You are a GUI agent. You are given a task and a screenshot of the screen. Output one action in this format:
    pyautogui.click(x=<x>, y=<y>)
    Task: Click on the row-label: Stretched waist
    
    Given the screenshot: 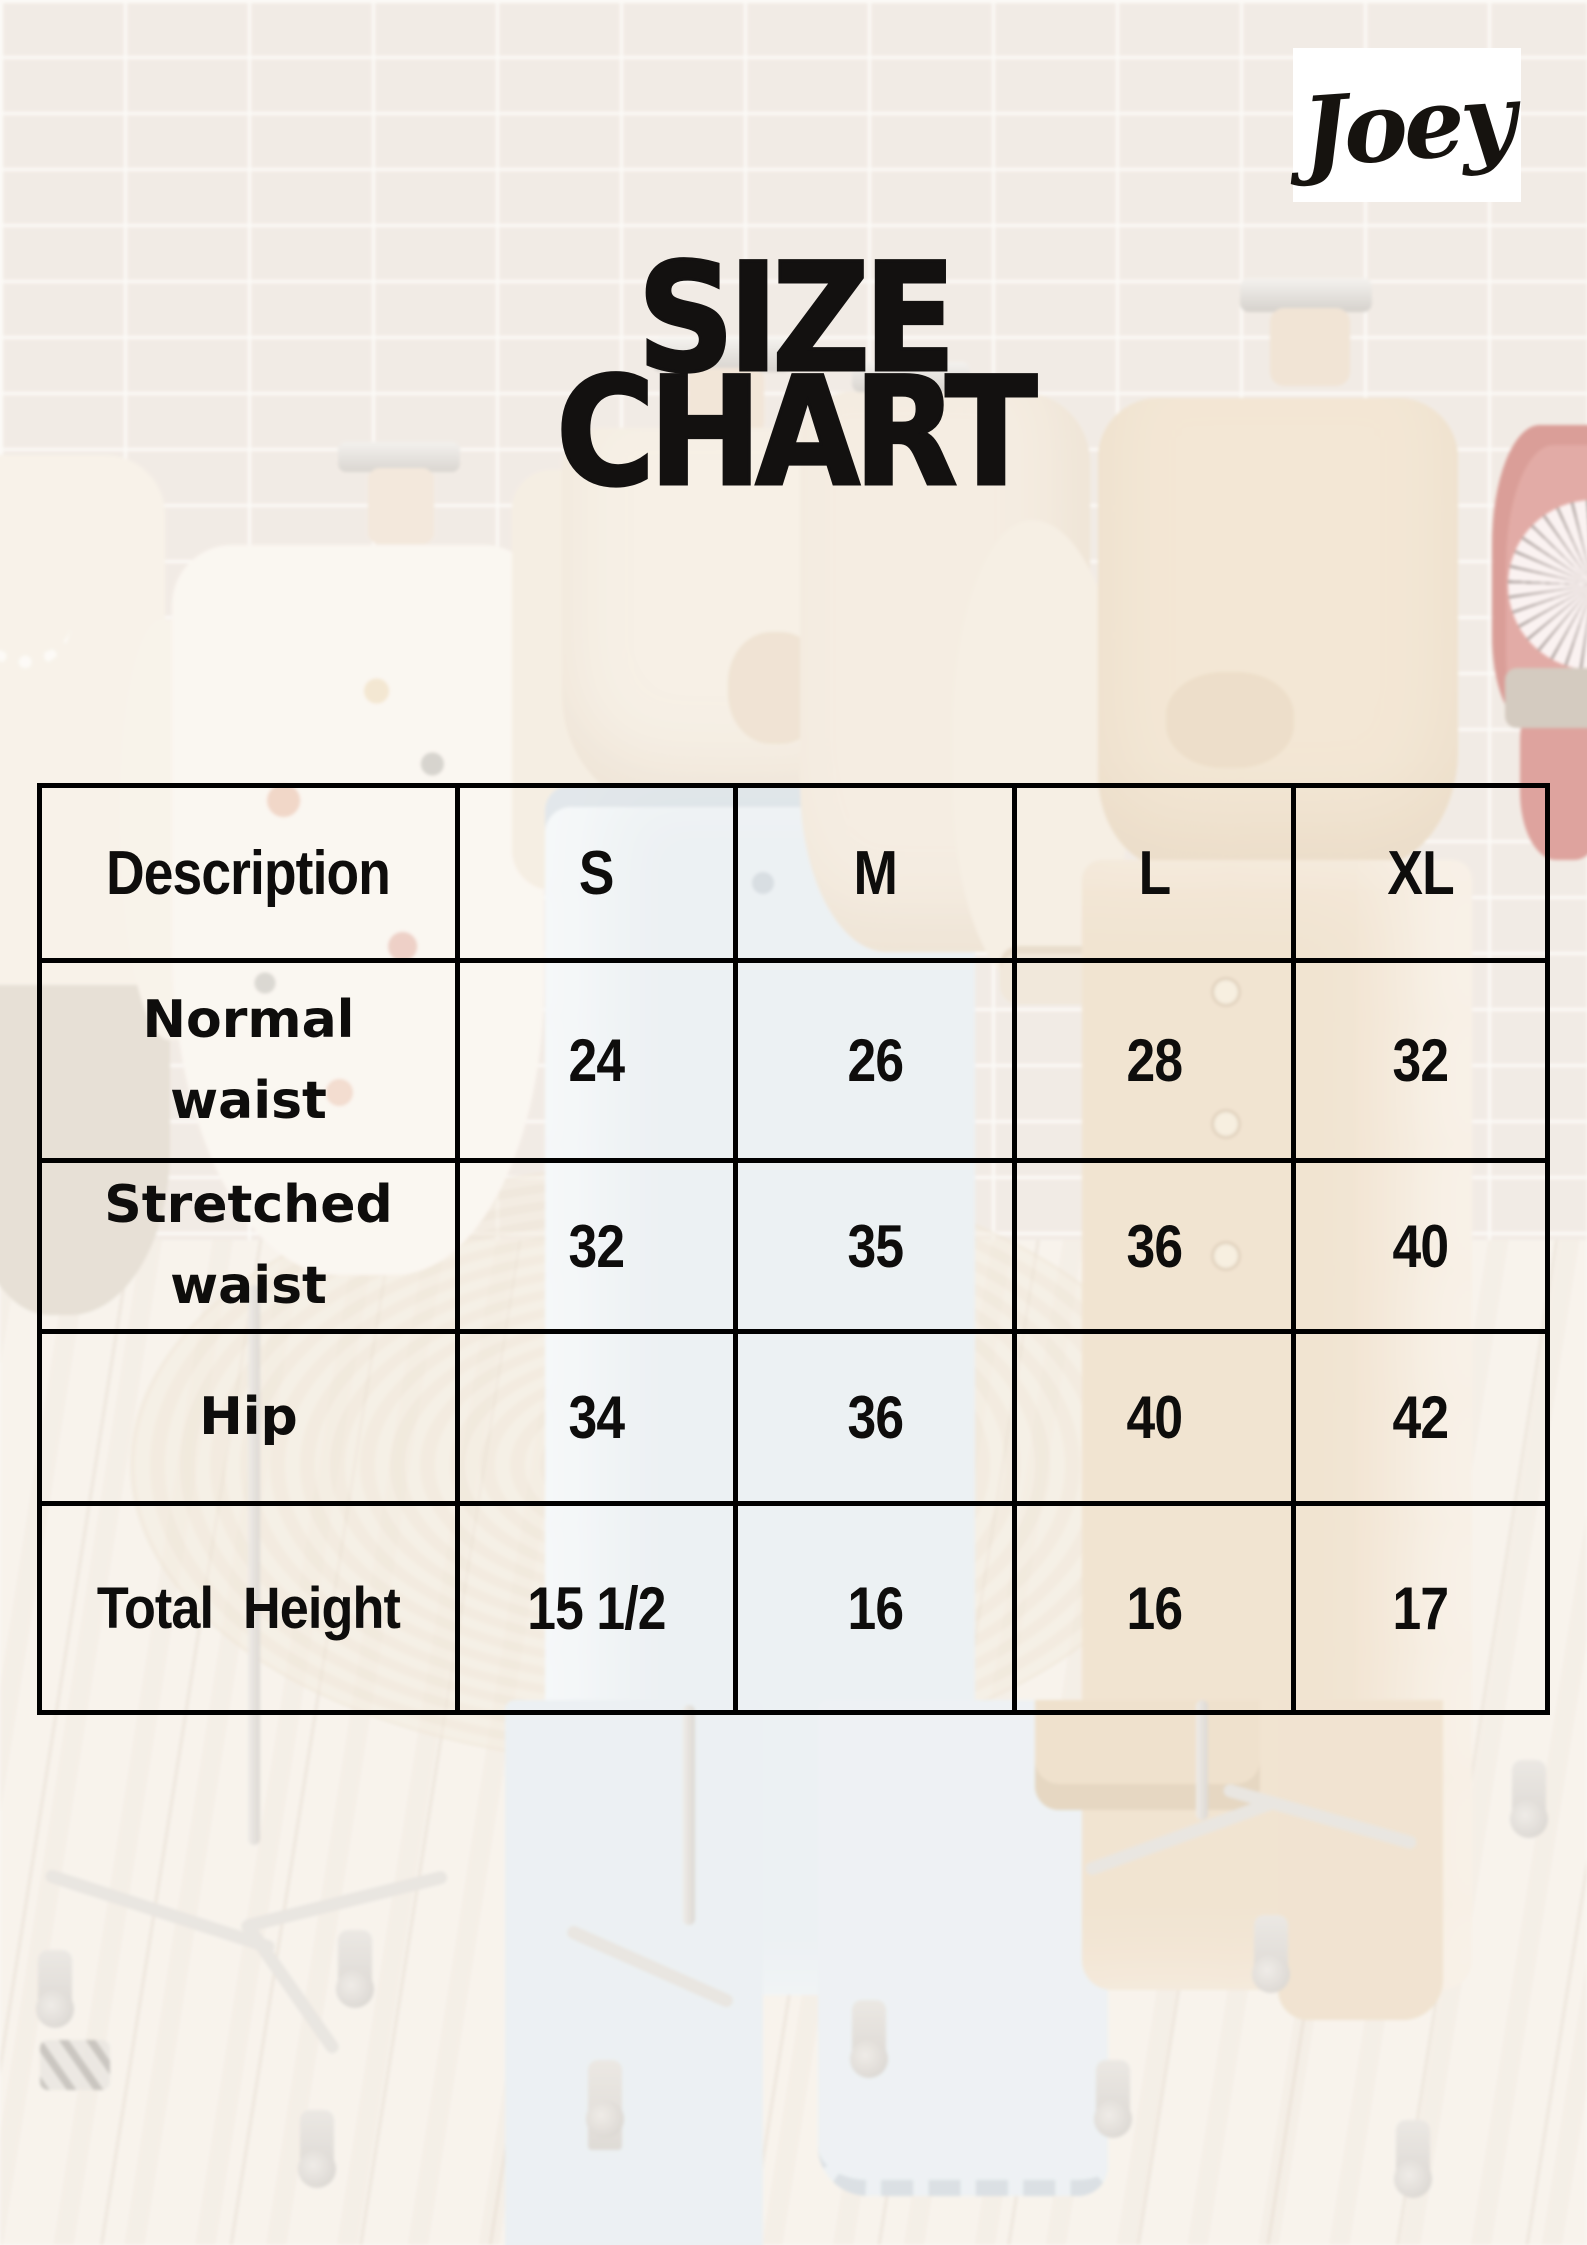 What is the action you would take?
    pyautogui.click(x=248, y=1246)
    